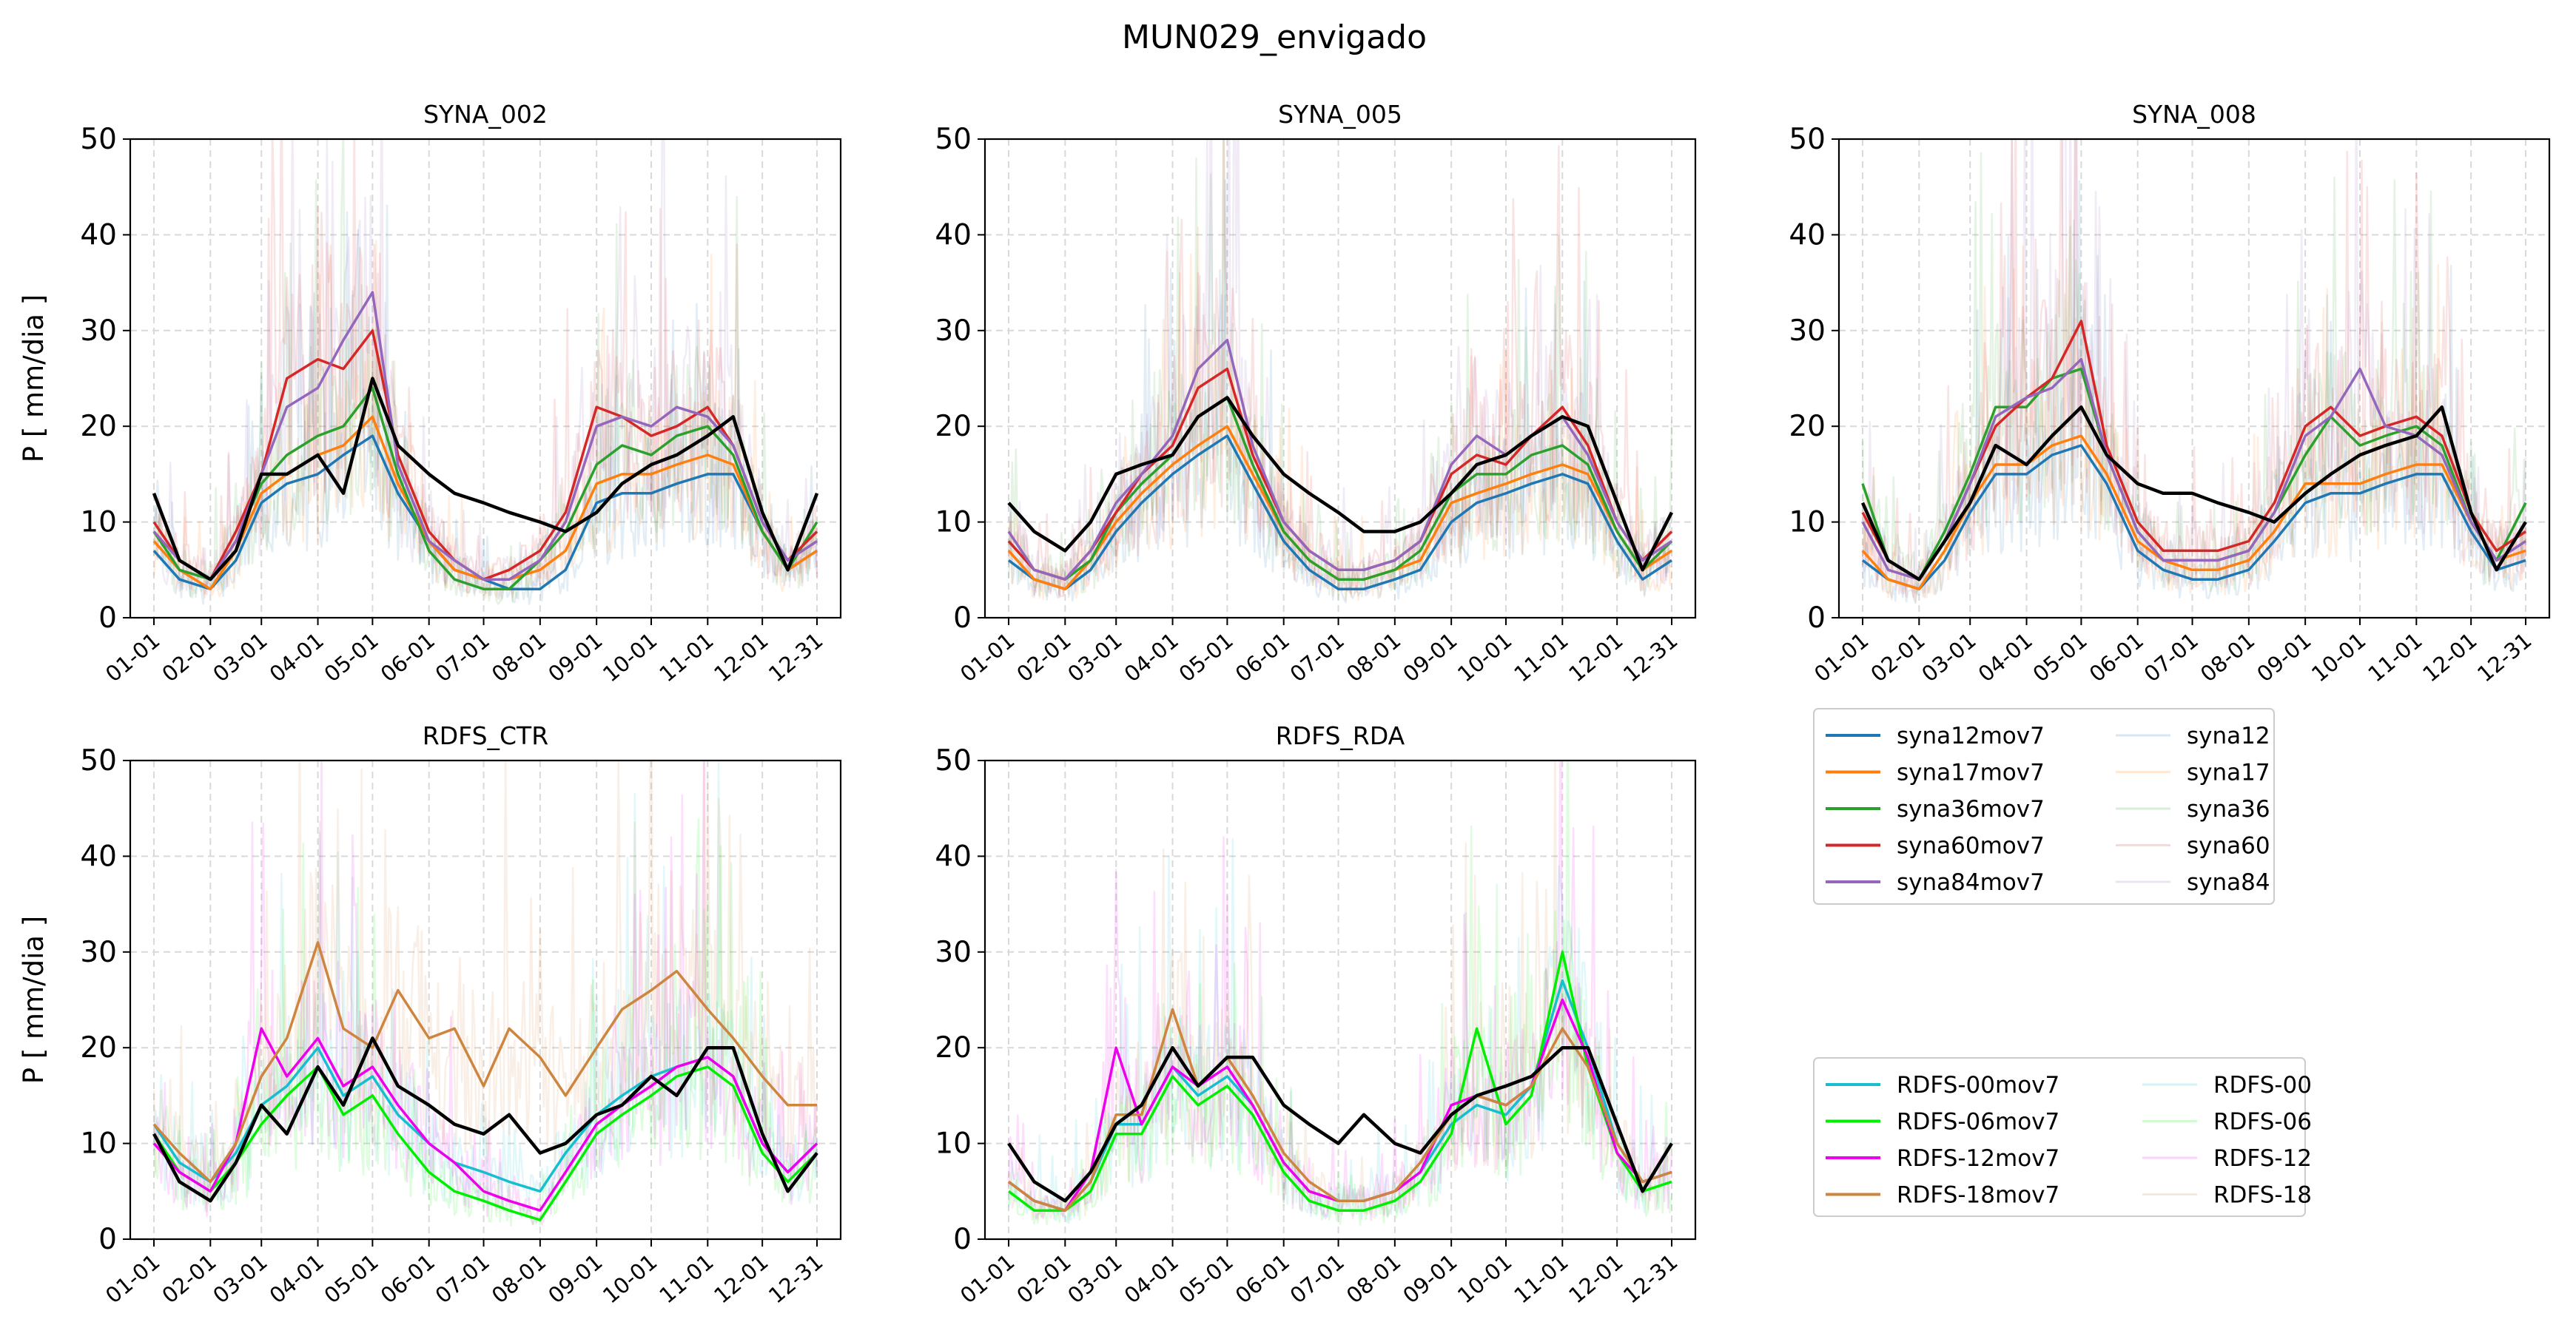 Image resolution: width=2576 pixels, height=1342 pixels. Describe the element at coordinates (2262, 1122) in the screenshot. I see `legend-label: RDFS-06` at that location.